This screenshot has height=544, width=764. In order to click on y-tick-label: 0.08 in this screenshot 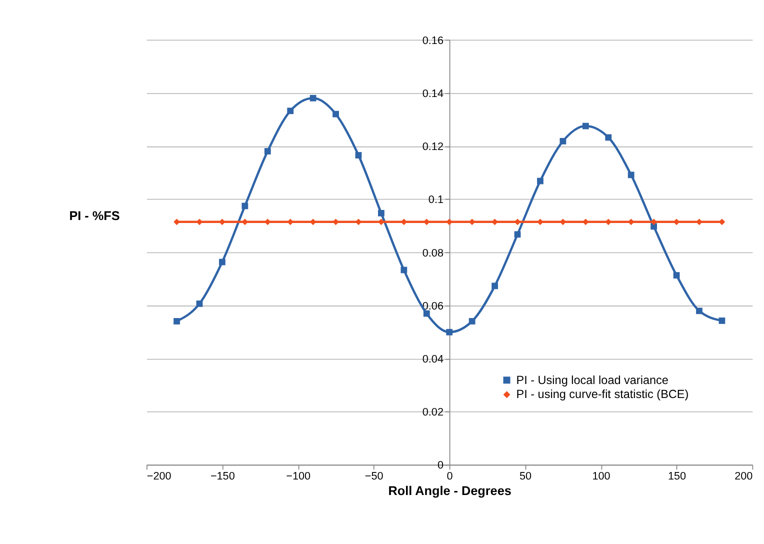, I will do `click(433, 253)`.